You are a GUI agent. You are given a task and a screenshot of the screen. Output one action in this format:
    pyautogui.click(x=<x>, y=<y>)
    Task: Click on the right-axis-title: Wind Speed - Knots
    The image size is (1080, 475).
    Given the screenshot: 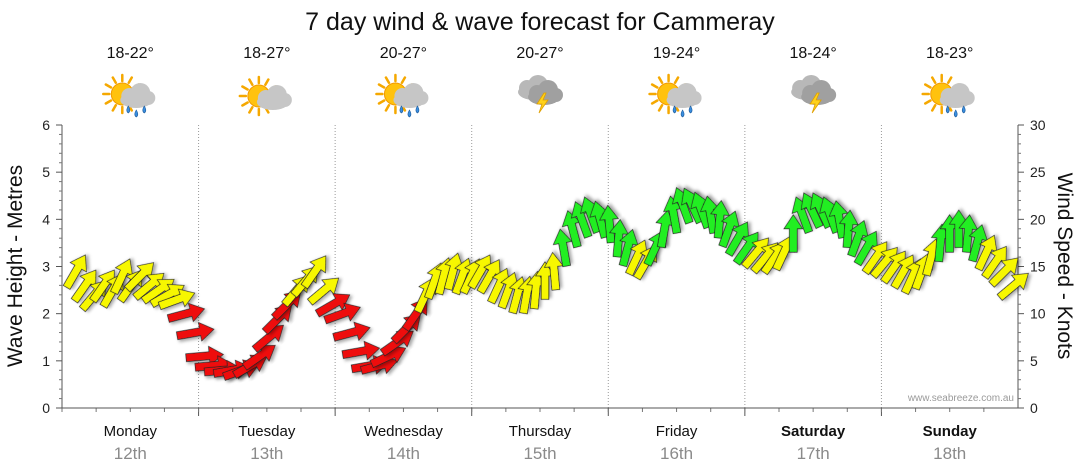 What is the action you would take?
    pyautogui.click(x=1064, y=266)
    